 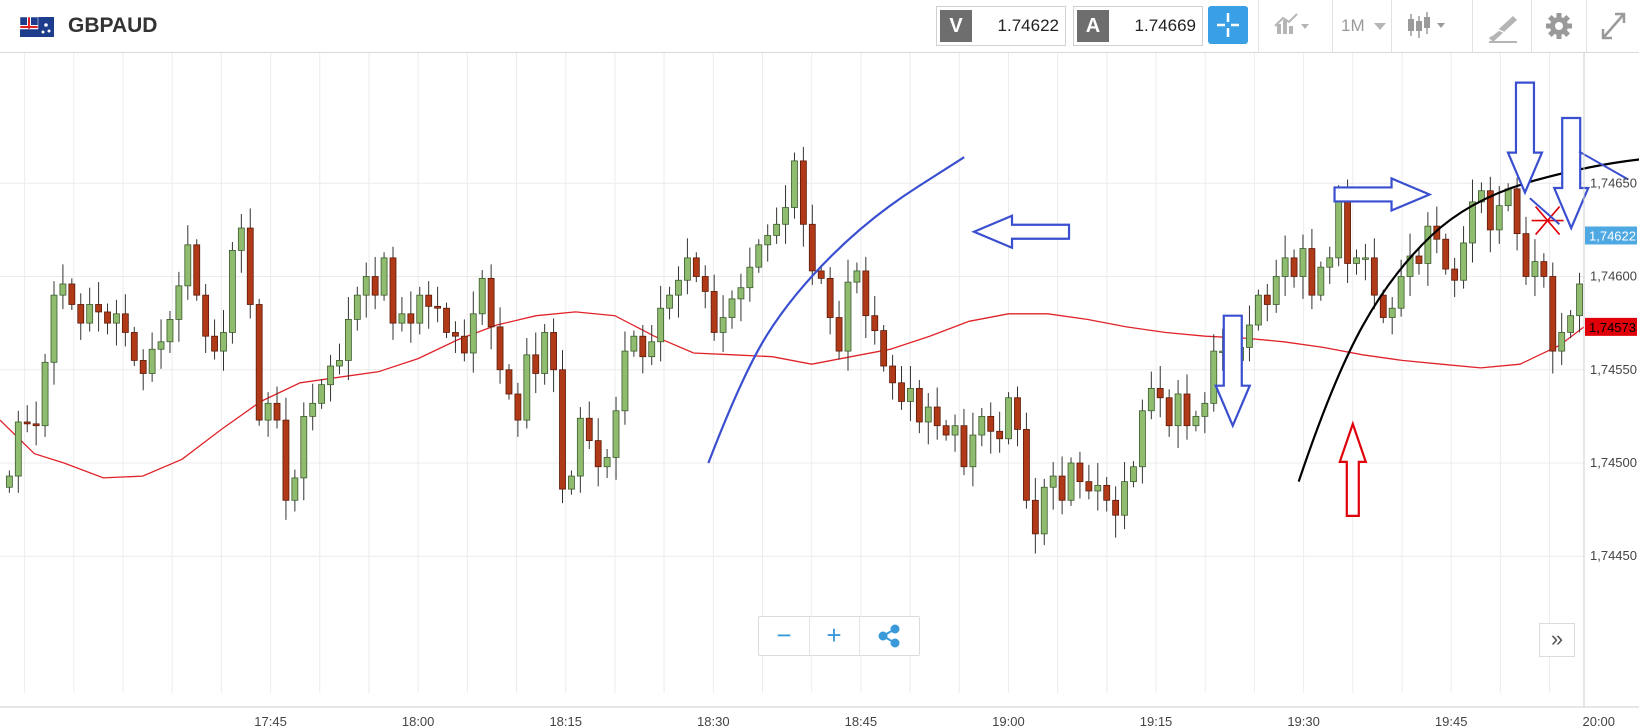 What do you see at coordinates (565, 720) in the screenshot?
I see `x-tick-label: 18:15` at bounding box center [565, 720].